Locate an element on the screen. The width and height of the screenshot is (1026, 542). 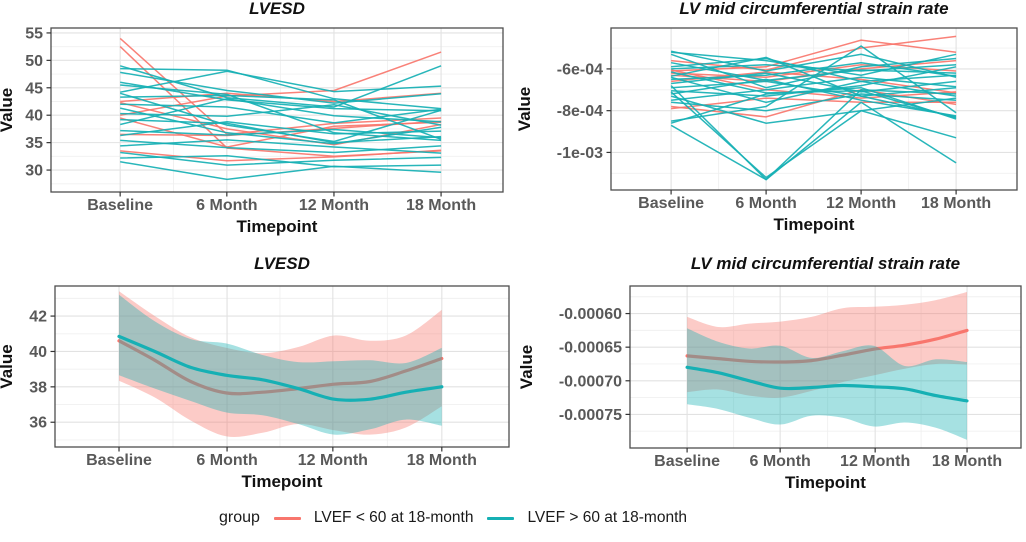
lvesd-individual-xlabel: Timepoint is located at coordinates (277, 226).